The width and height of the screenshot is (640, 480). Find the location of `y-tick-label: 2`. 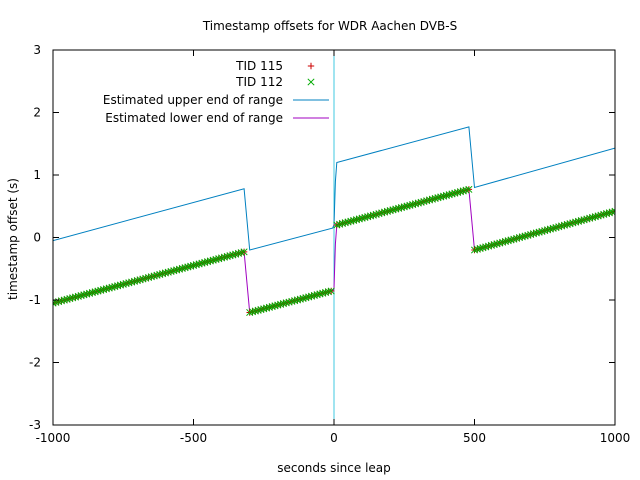

y-tick-label: 2 is located at coordinates (37, 113).